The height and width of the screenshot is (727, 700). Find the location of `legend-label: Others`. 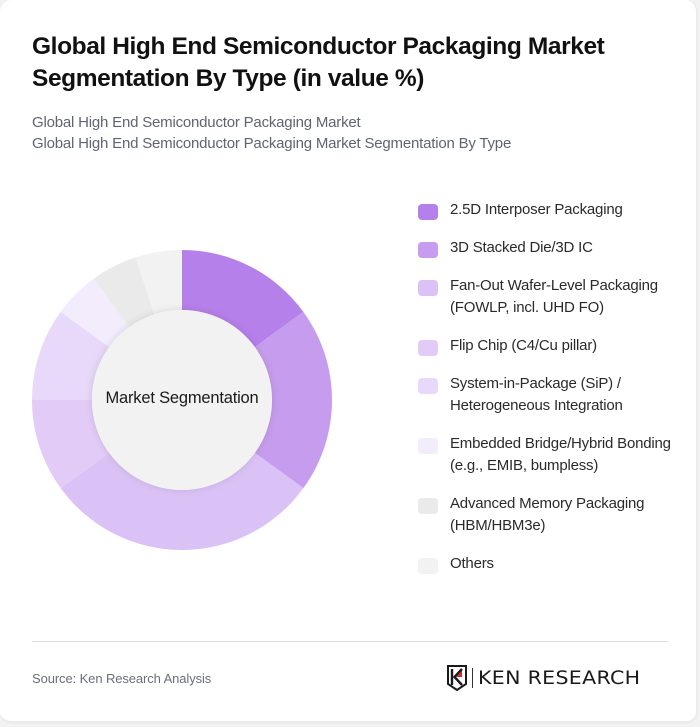

legend-label: Others is located at coordinates (472, 563).